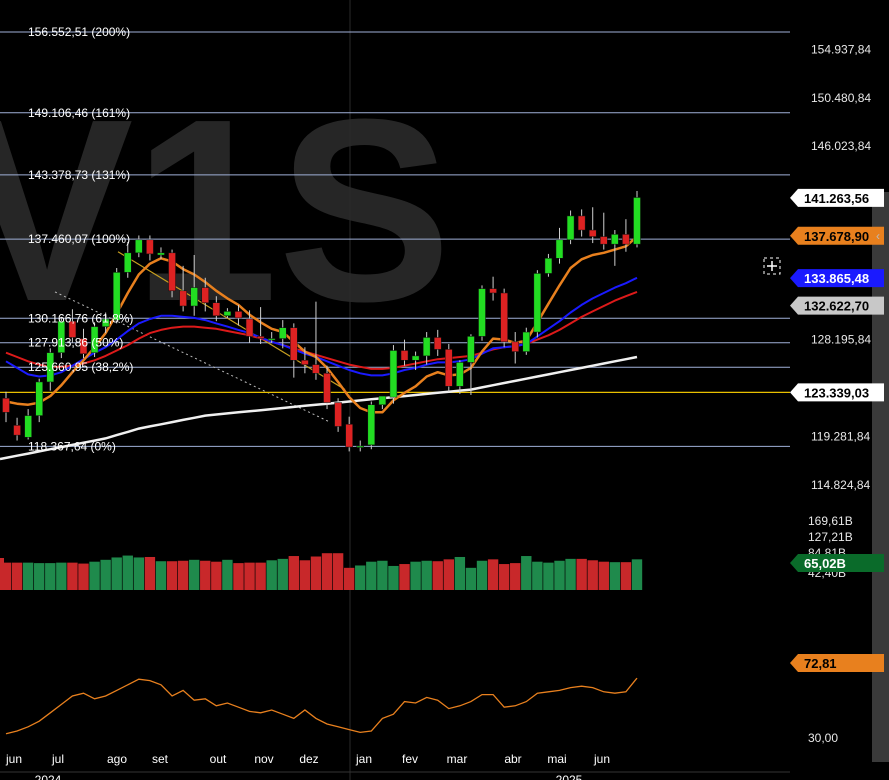 This screenshot has height=780, width=889. What do you see at coordinates (772, 266) in the screenshot?
I see `crosshair-cursor-icon` at bounding box center [772, 266].